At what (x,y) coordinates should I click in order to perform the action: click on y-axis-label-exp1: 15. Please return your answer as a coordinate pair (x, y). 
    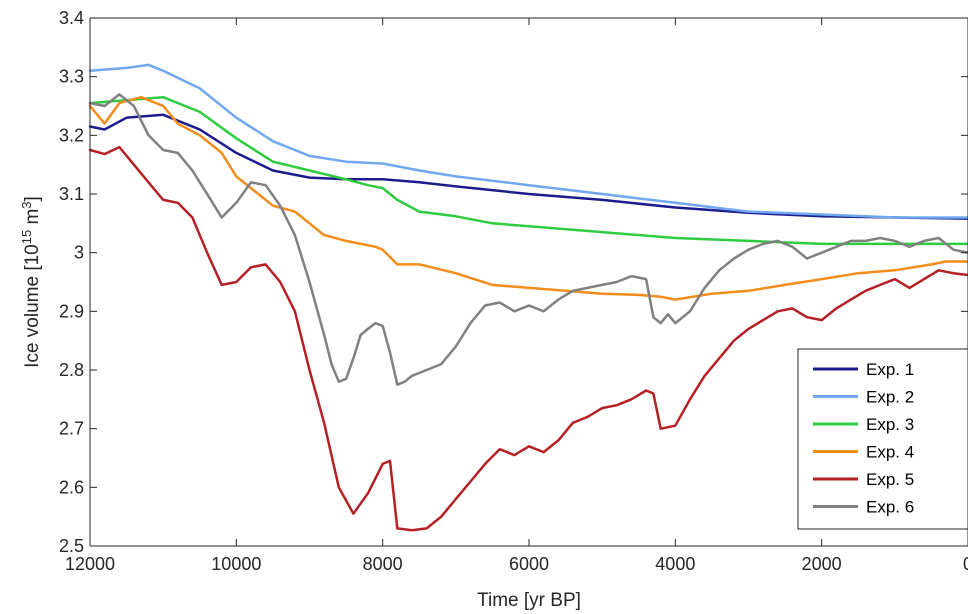
    Looking at the image, I should click on (26, 237).